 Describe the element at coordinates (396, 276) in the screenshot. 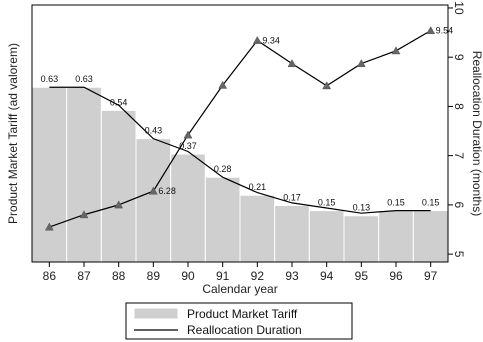

I see `x-tick-label-96: 96` at that location.